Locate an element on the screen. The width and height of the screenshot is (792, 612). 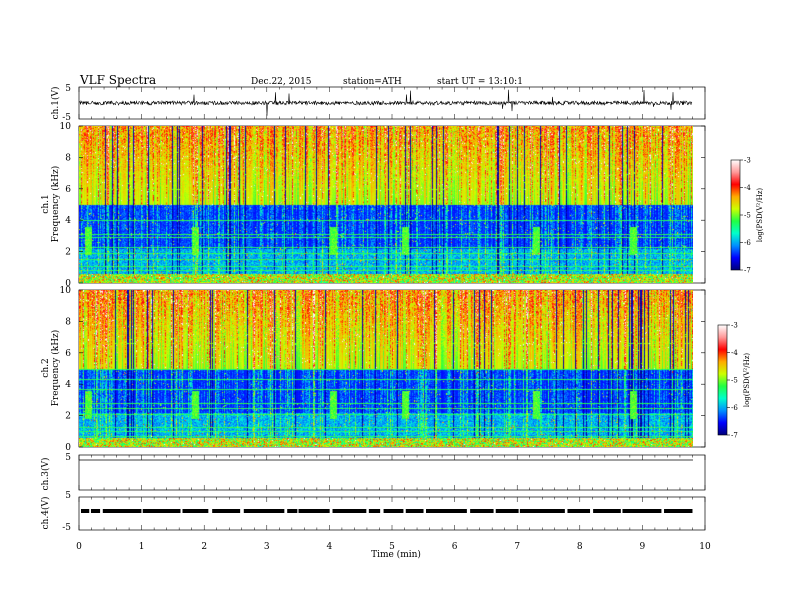
ch2-colorbar-scale is located at coordinates (722, 380).